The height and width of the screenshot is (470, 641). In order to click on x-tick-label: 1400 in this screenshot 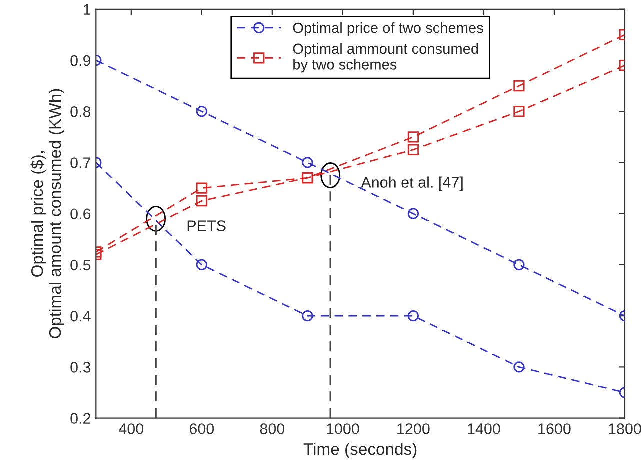, I will do `click(484, 429)`.